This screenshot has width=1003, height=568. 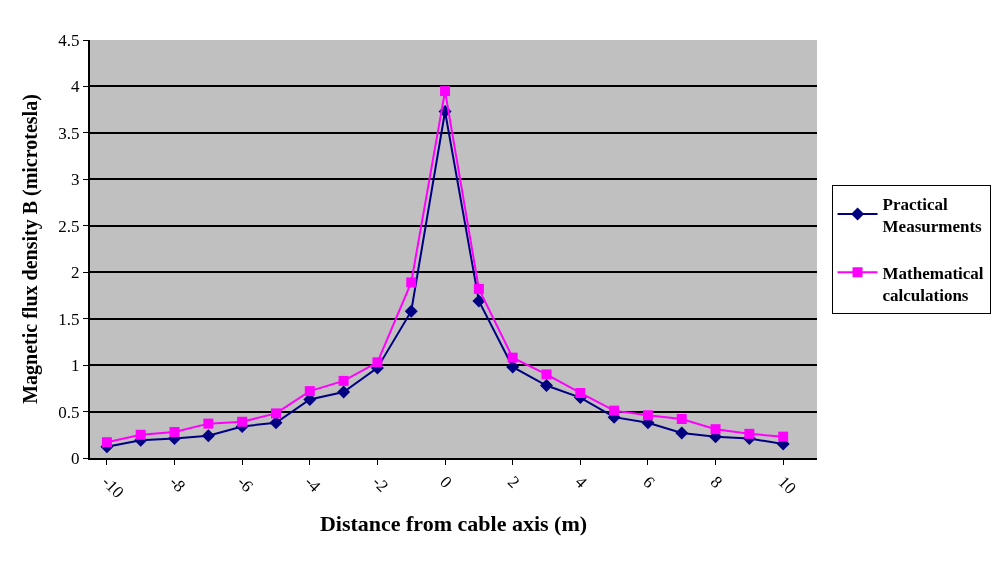 What do you see at coordinates (69, 40) in the screenshot?
I see `y-tick-label: 4.5` at bounding box center [69, 40].